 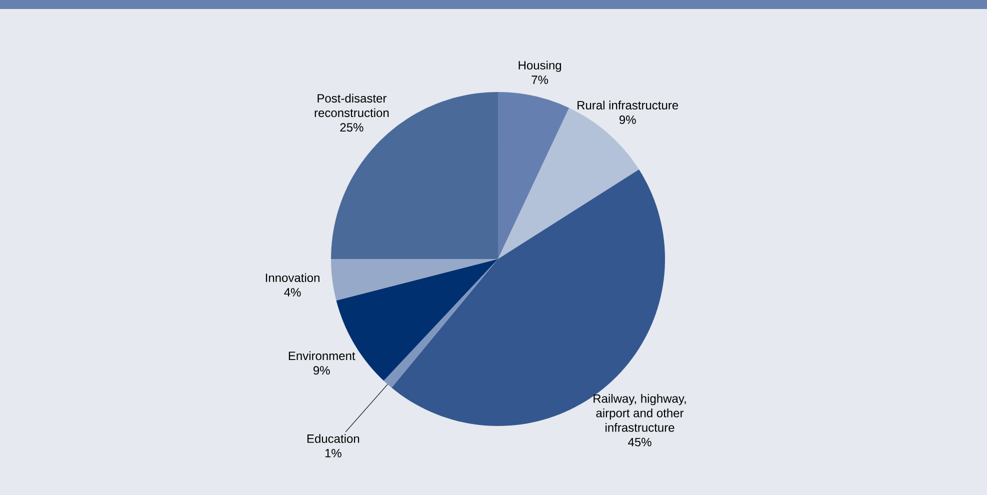 What do you see at coordinates (640, 413) in the screenshot?
I see `slice-label: Railway, highway, airport and other infrastructure` at bounding box center [640, 413].